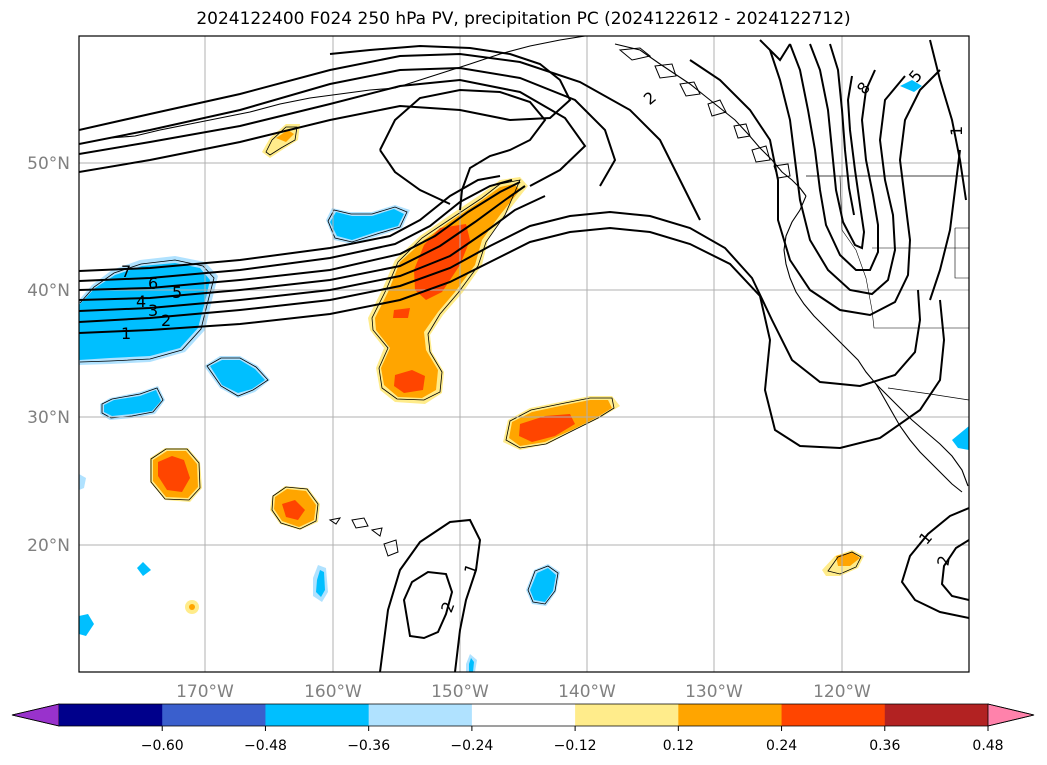 This screenshot has width=1047, height=765. I want to click on precip-central-small-red, so click(409, 381).